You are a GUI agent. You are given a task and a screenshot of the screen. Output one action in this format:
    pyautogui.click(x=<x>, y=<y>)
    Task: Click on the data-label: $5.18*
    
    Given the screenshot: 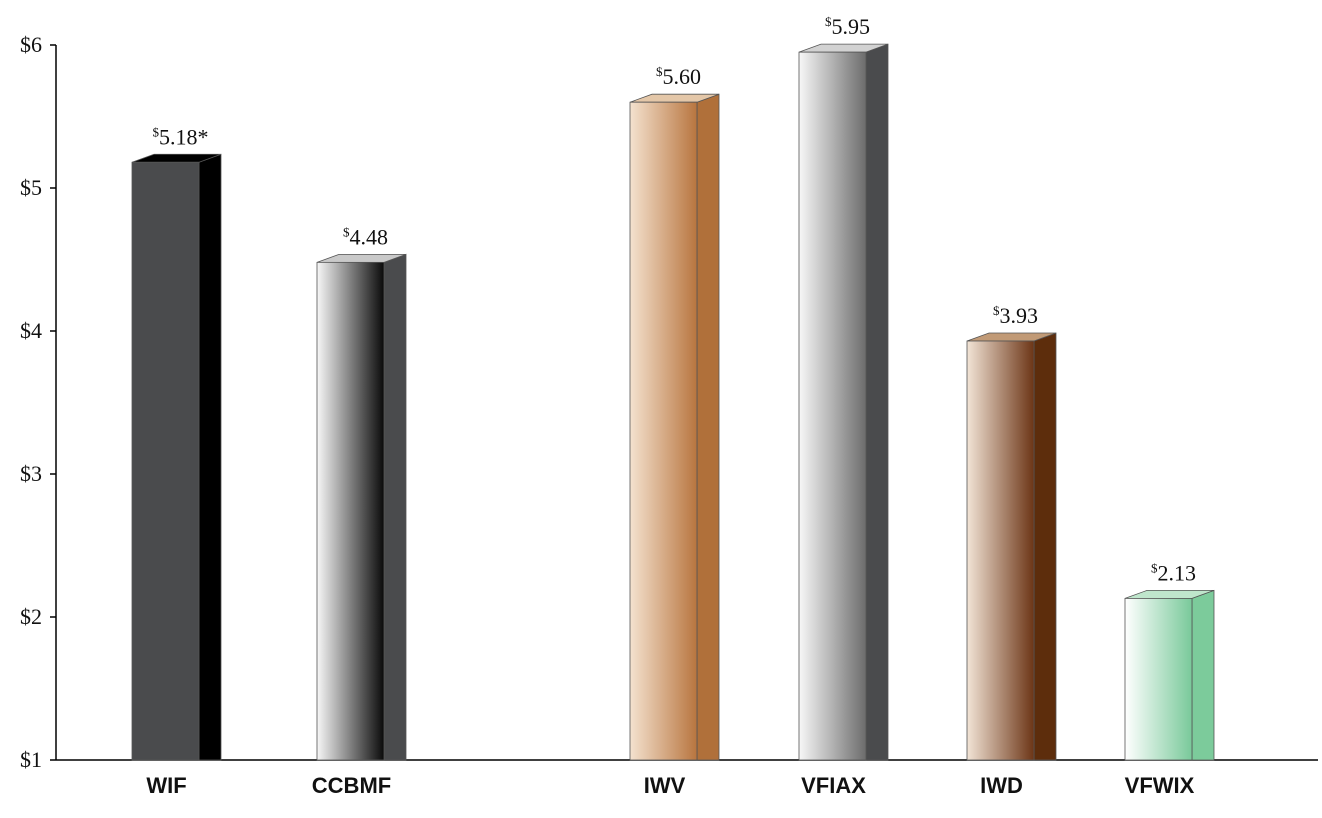 What is the action you would take?
    pyautogui.click(x=181, y=136)
    